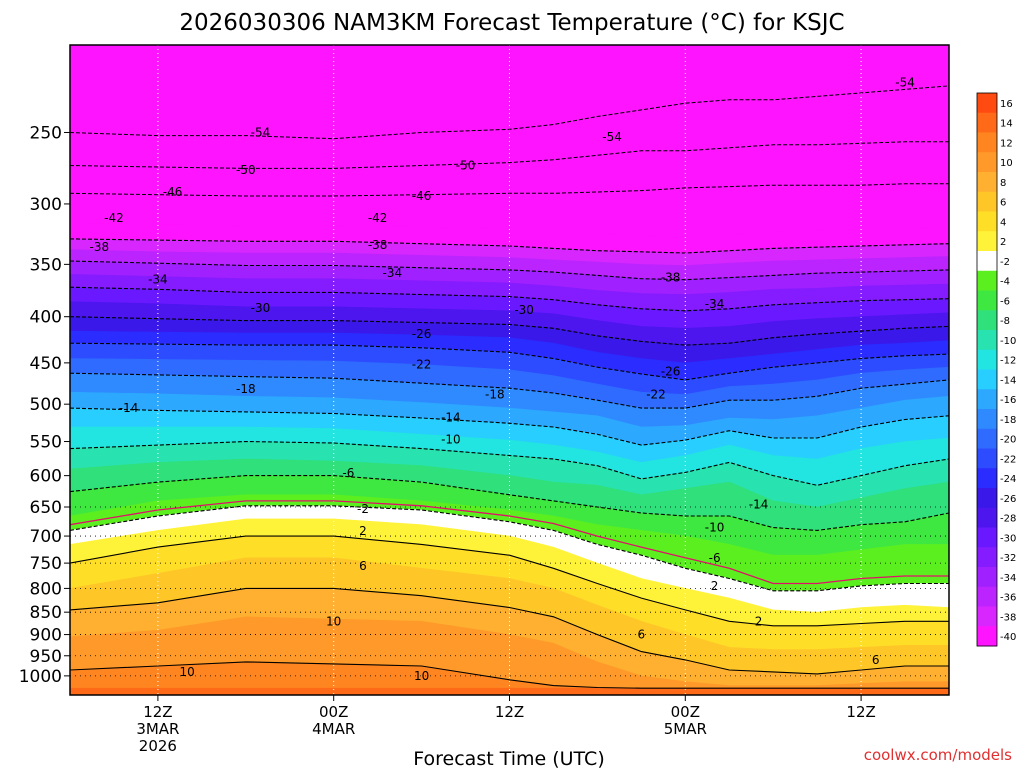  What do you see at coordinates (46, 477) in the screenshot?
I see `y-tick-label: 600` at bounding box center [46, 477].